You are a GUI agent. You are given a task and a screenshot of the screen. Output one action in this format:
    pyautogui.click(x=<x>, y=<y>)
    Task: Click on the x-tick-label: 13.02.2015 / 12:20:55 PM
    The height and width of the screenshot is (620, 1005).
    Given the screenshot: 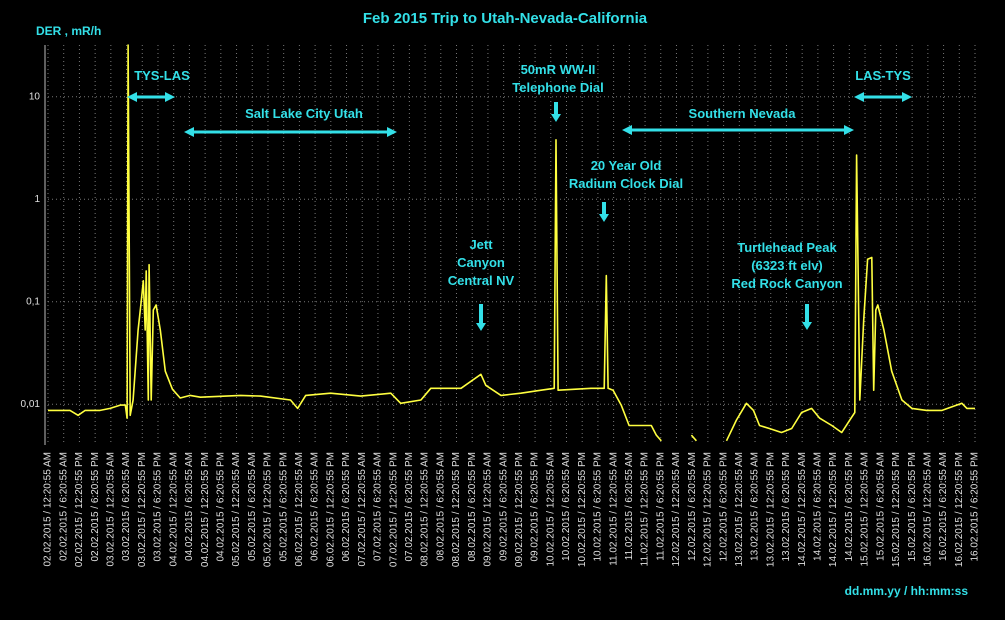 What is the action you would take?
    pyautogui.click(x=770, y=509)
    